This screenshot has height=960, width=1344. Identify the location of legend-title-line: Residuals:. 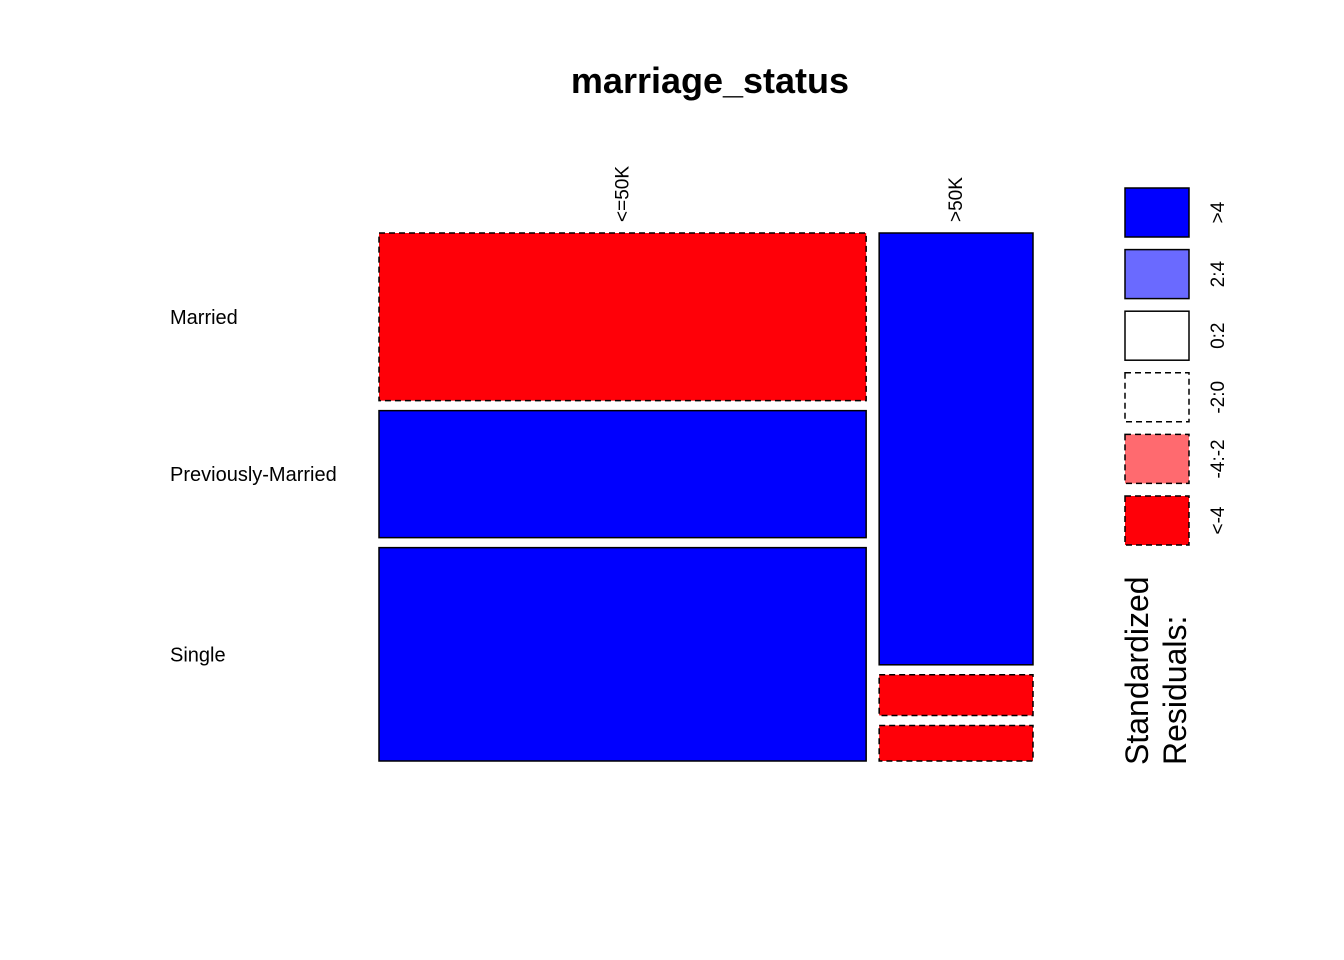
(1175, 690).